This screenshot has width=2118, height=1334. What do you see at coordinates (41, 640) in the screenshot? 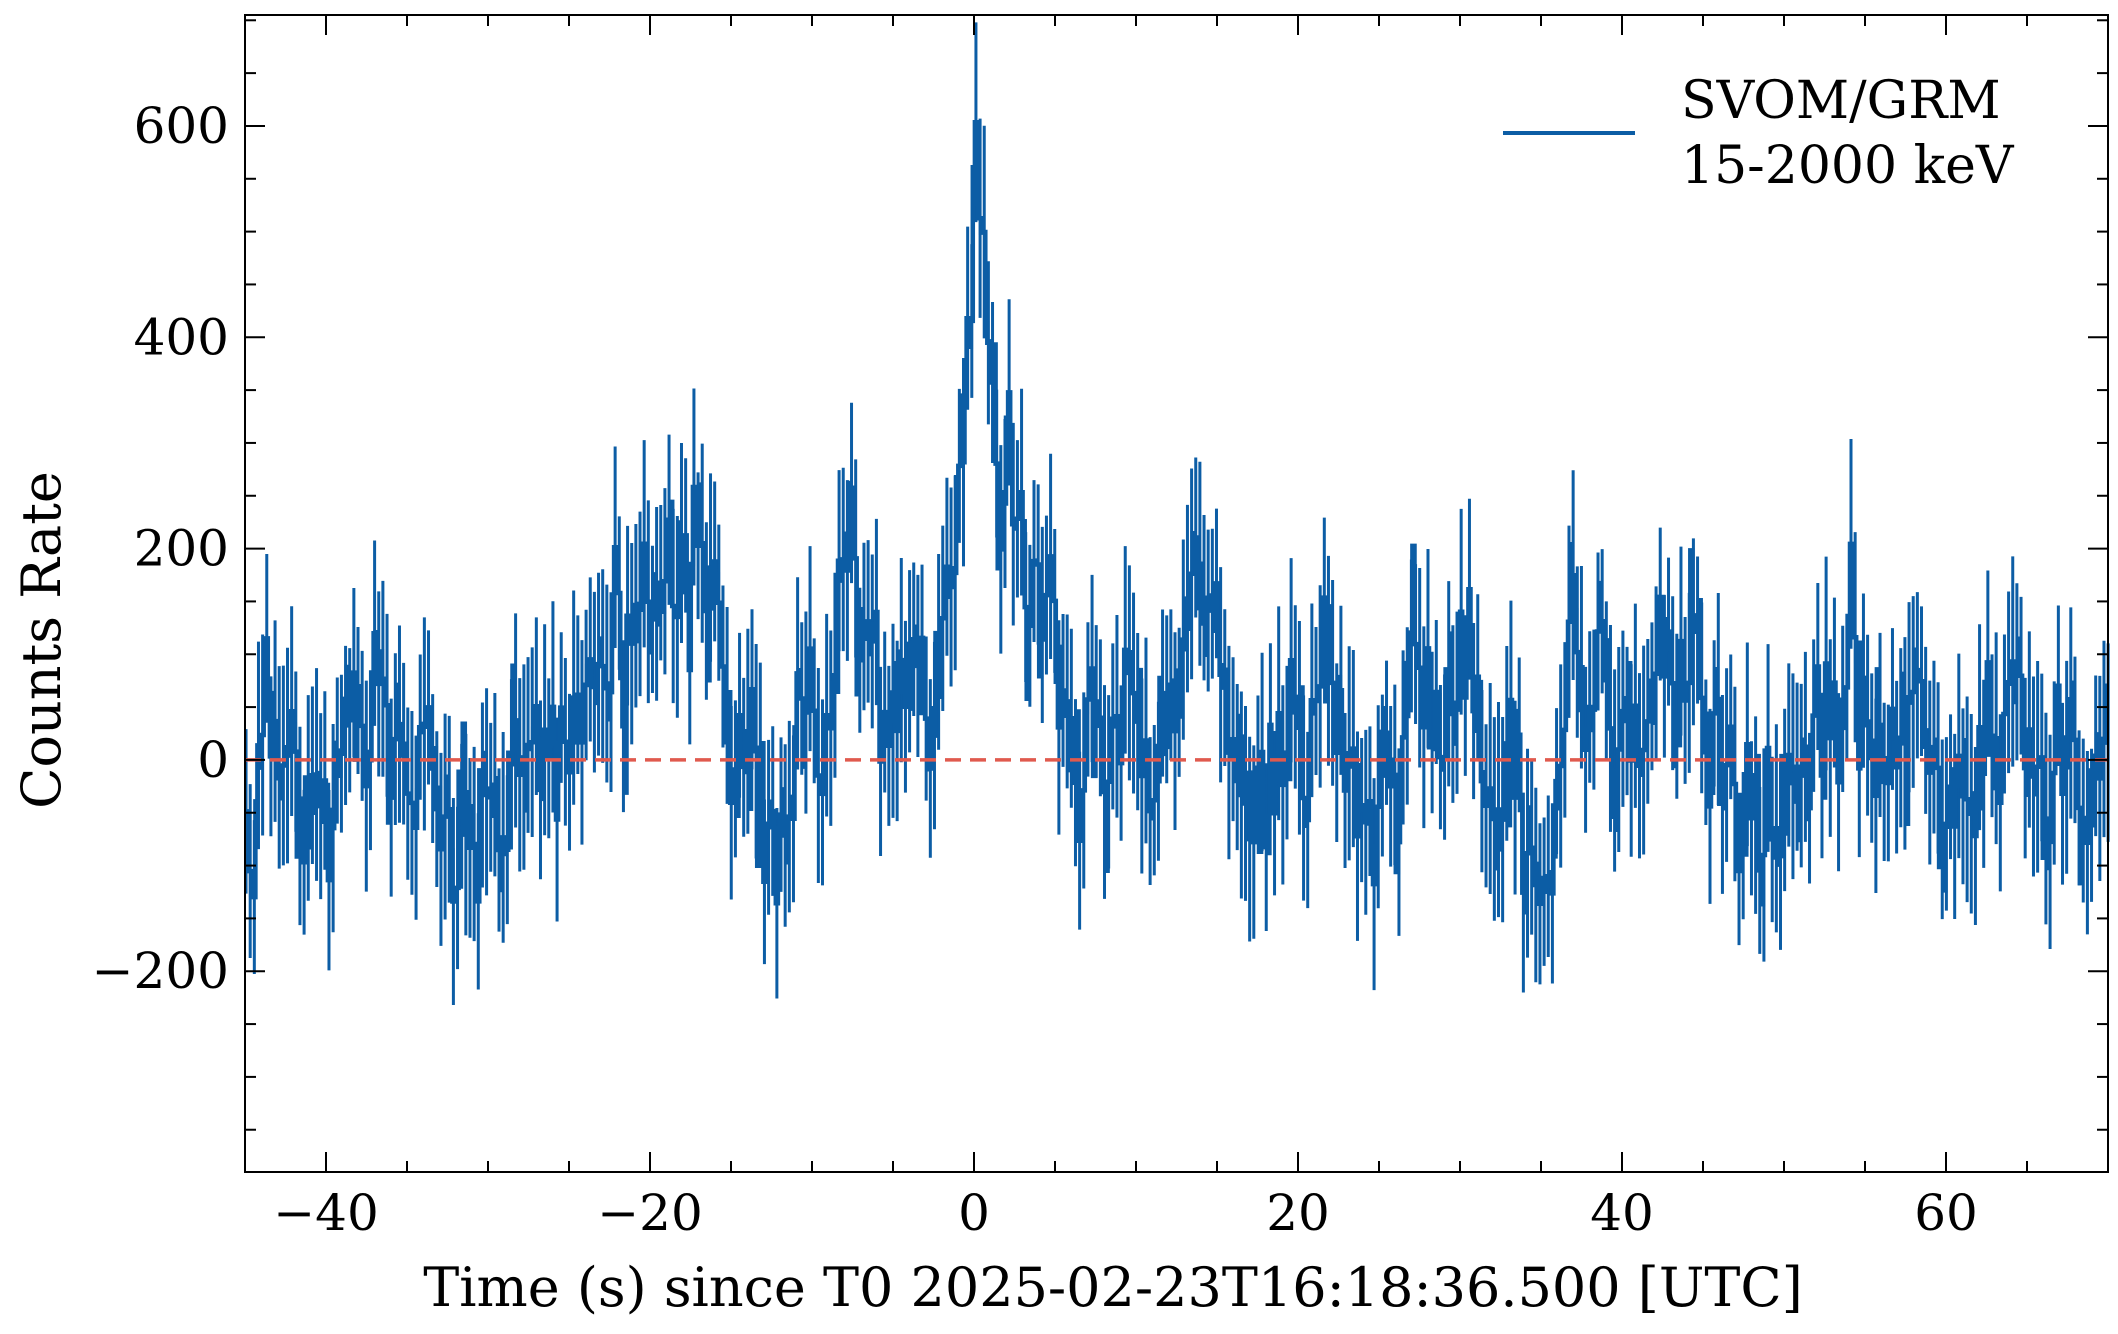
I see `y-axis-label: Counts Rate` at bounding box center [41, 640].